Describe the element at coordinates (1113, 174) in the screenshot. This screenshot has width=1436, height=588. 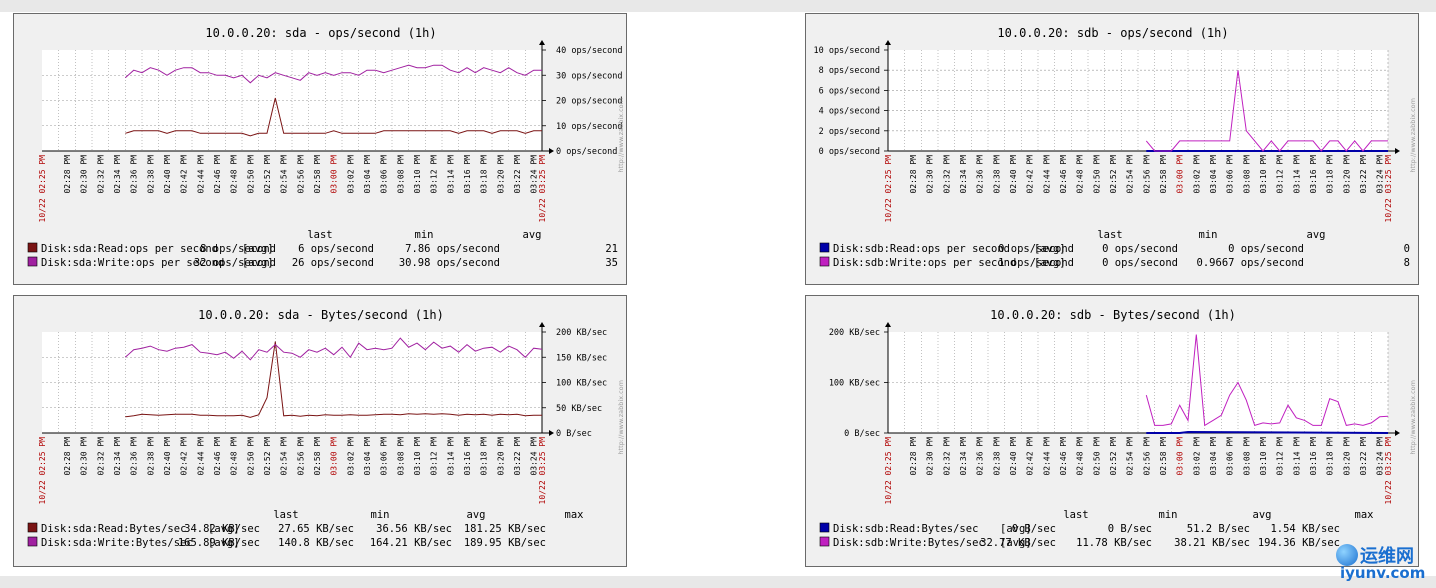
I see `x-tick-label: 02:52 PM` at that location.